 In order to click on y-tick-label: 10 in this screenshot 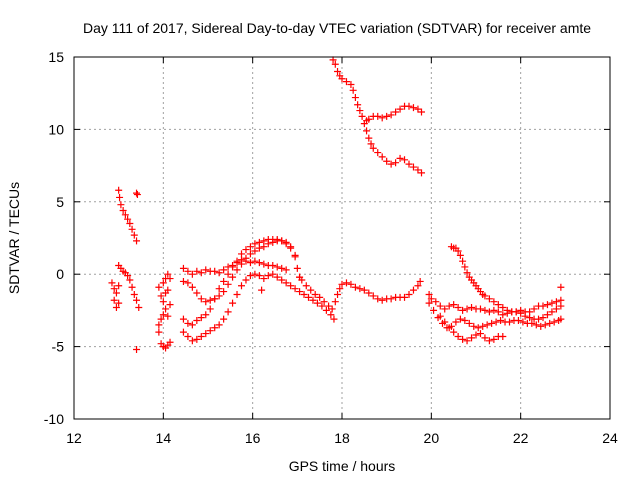, I will do `click(56, 129)`.